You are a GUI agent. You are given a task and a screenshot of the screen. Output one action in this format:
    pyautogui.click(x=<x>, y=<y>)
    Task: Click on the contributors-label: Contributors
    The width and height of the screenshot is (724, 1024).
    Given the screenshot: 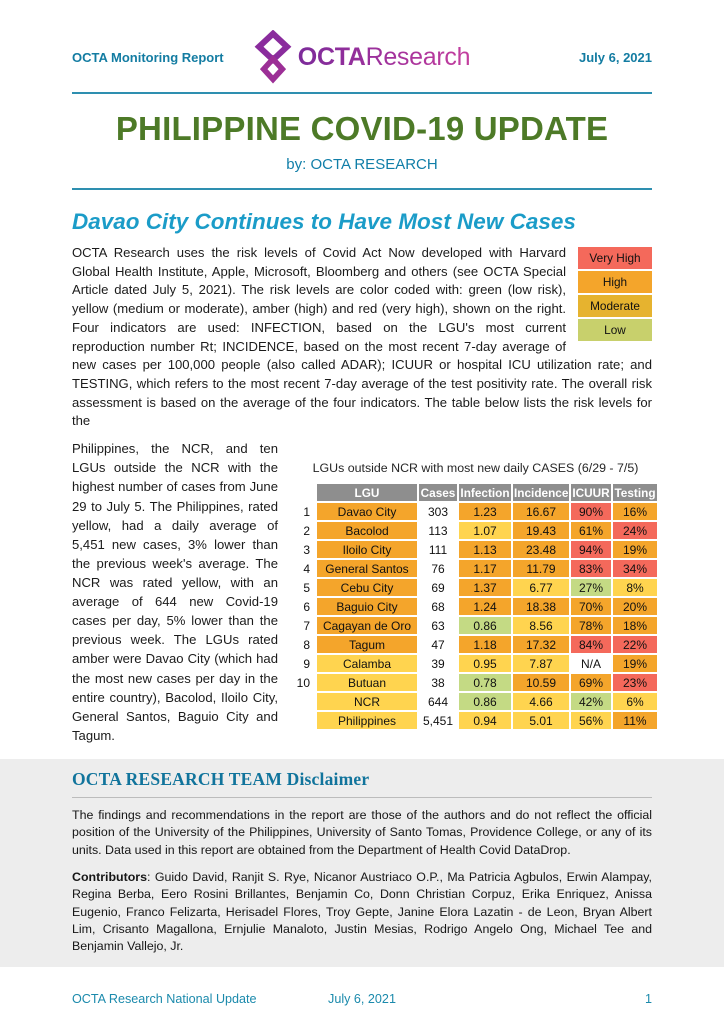 What is the action you would take?
    pyautogui.click(x=110, y=877)
    